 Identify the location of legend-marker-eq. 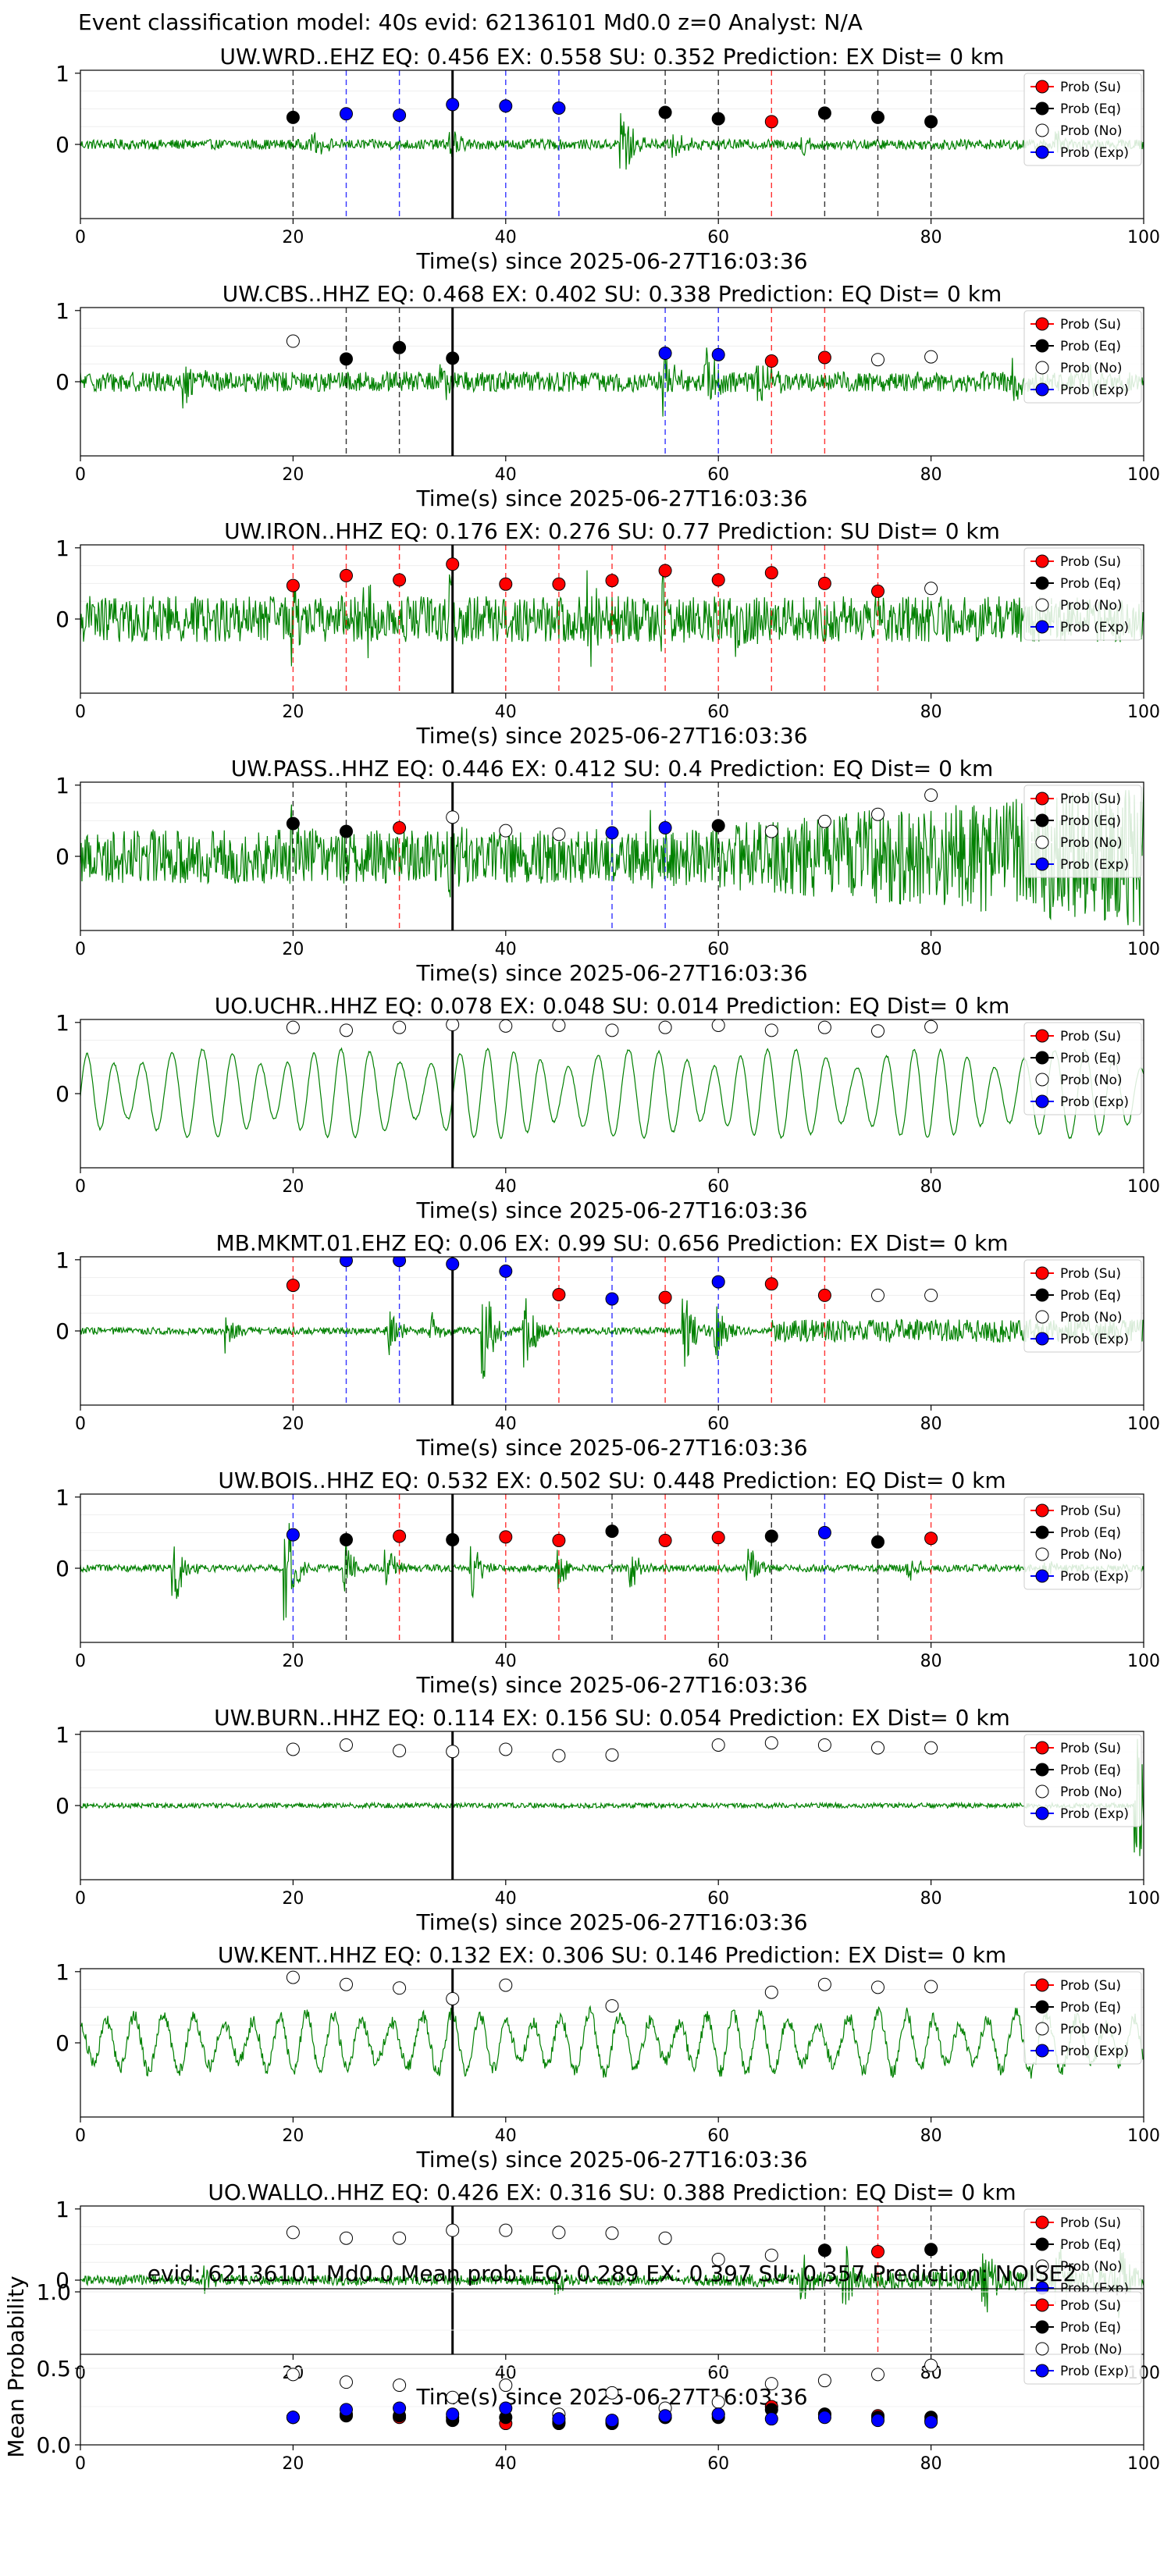
(1042, 1770).